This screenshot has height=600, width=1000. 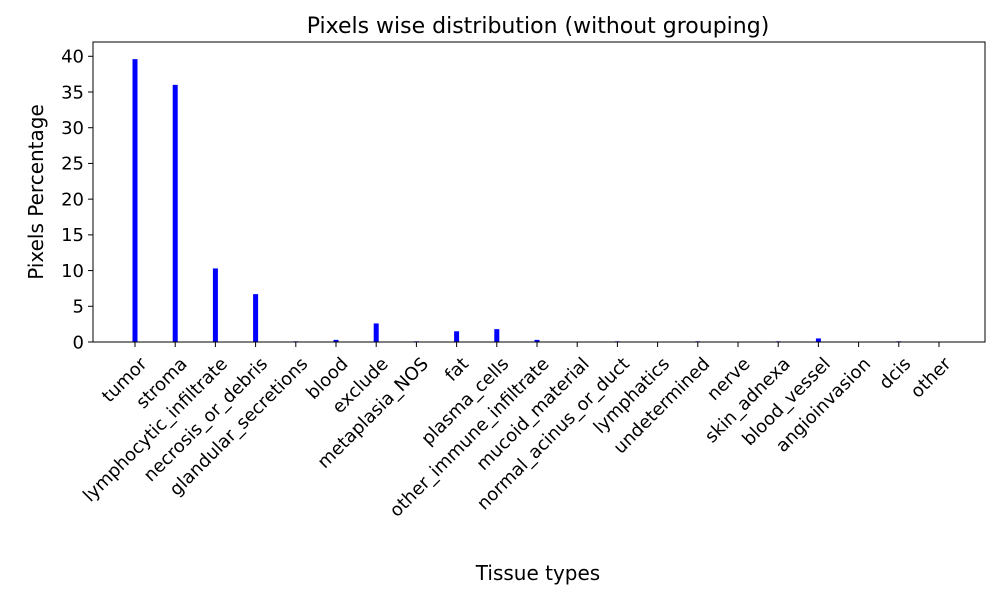 I want to click on y-tick-label-40: 40, so click(x=72, y=57).